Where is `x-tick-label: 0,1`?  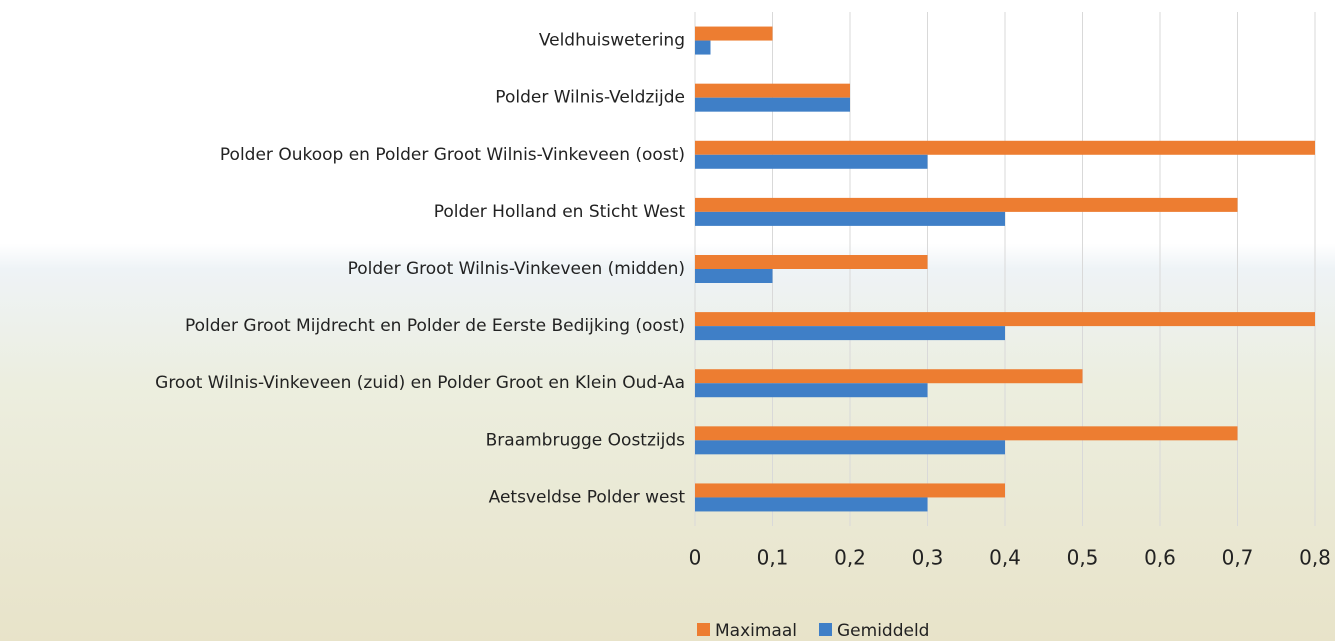
x-tick-label: 0,1 is located at coordinates (773, 558).